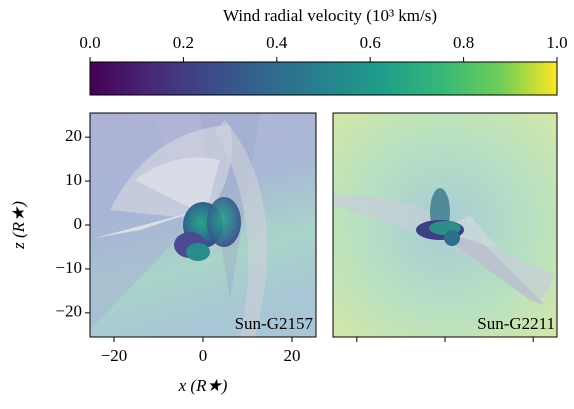  Describe the element at coordinates (463, 42) in the screenshot. I see `x-tick-label: 0.8` at that location.